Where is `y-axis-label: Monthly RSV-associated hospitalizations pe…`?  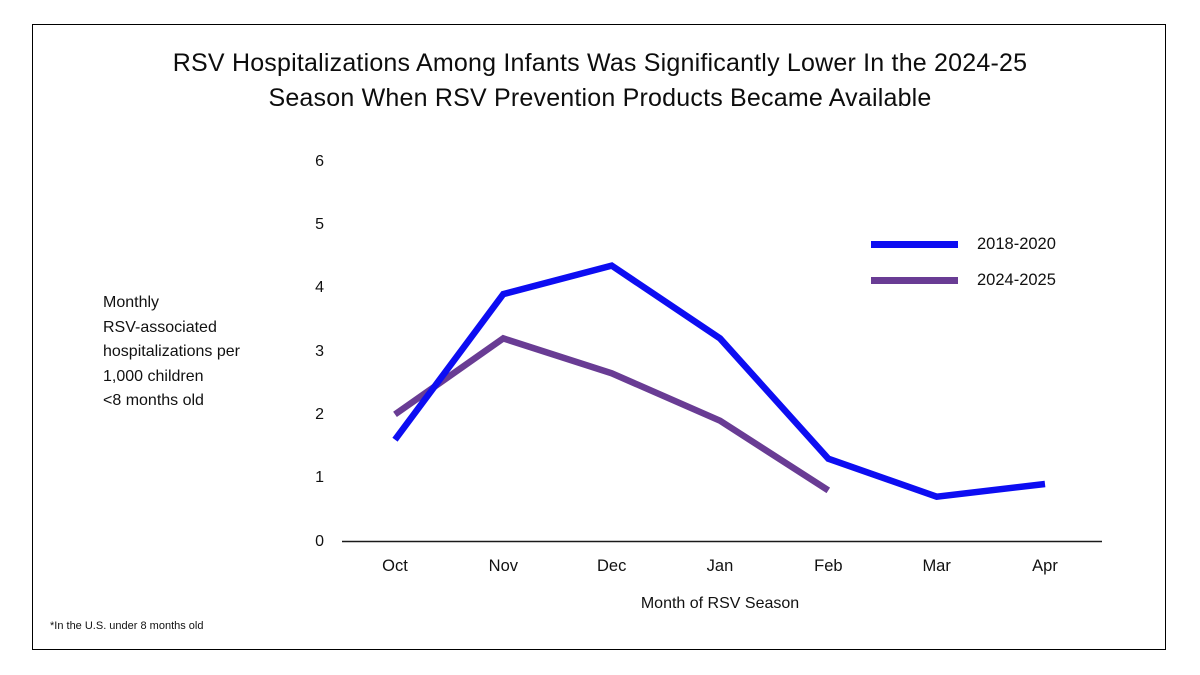 y-axis-label: Monthly RSV-associated hospitalizations pe… is located at coordinates (203, 352).